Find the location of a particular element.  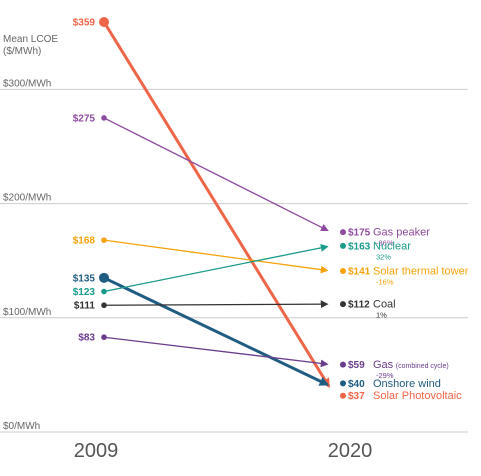

series-start-point is located at coordinates (104, 291).